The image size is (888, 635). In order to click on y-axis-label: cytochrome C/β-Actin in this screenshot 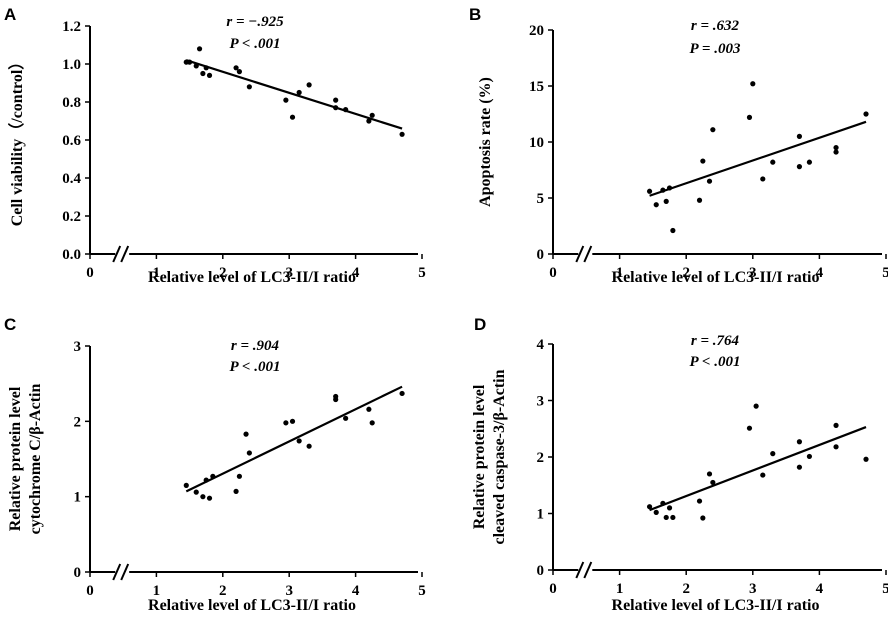, I will do `click(35, 459)`.